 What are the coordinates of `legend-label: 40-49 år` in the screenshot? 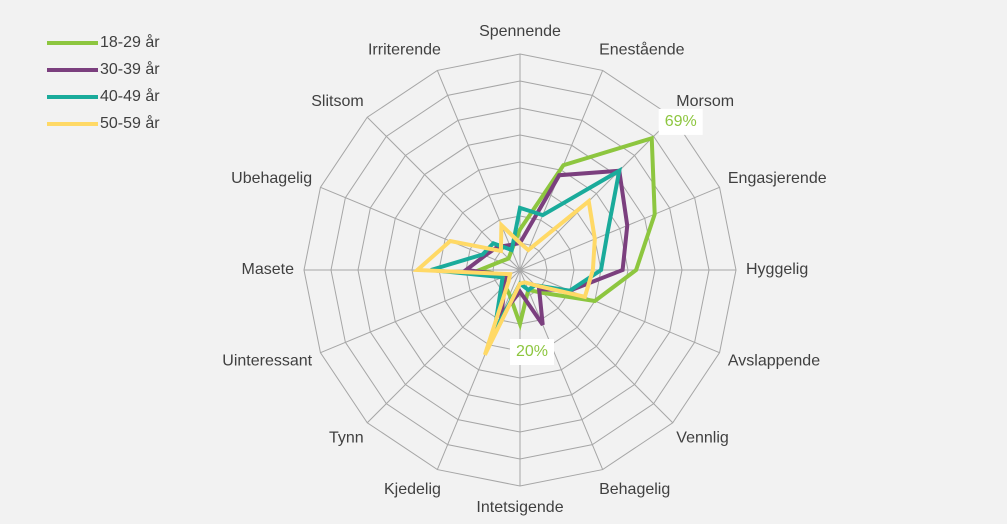 It's located at (130, 96).